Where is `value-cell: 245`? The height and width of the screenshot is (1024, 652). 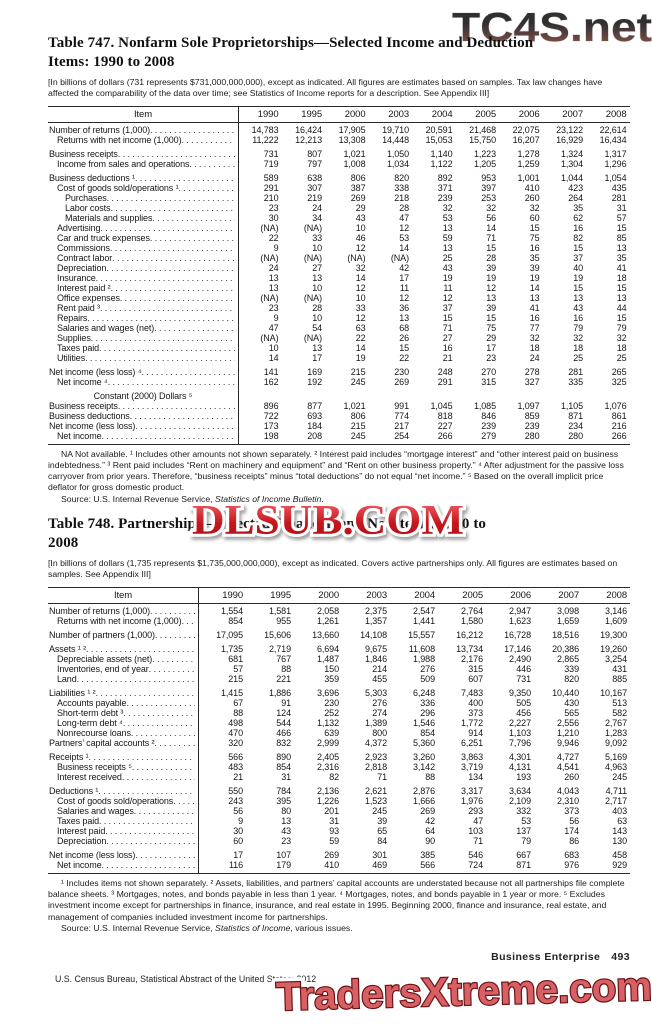 value-cell: 245 is located at coordinates (358, 381).